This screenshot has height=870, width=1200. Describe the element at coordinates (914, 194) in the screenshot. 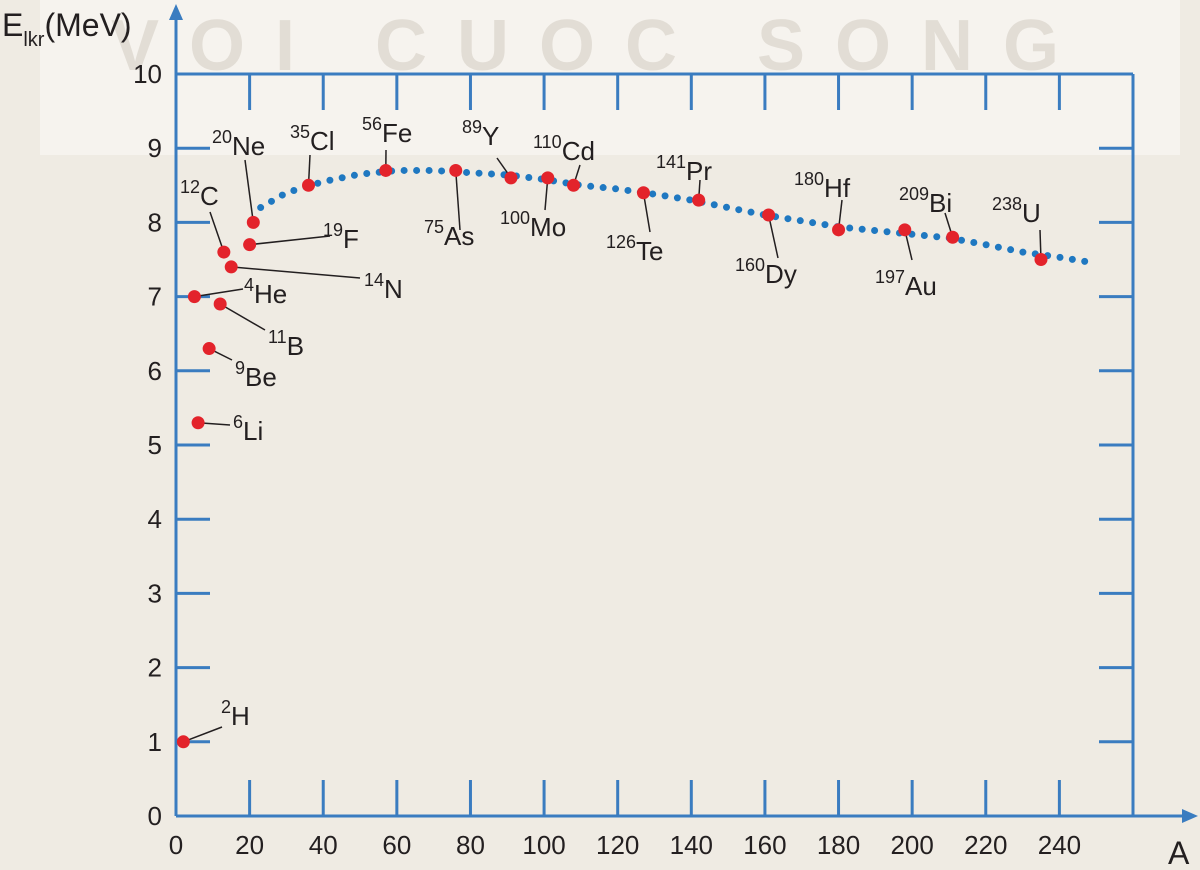

I see `mass-number: 209` at that location.